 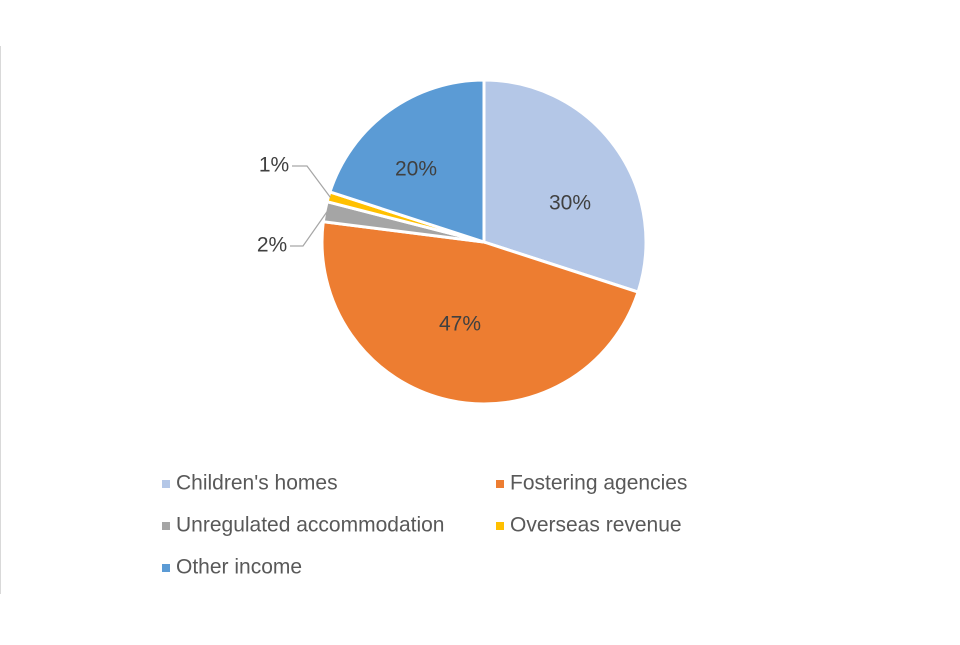 I want to click on data-label-other-income: 20%, so click(x=416, y=169).